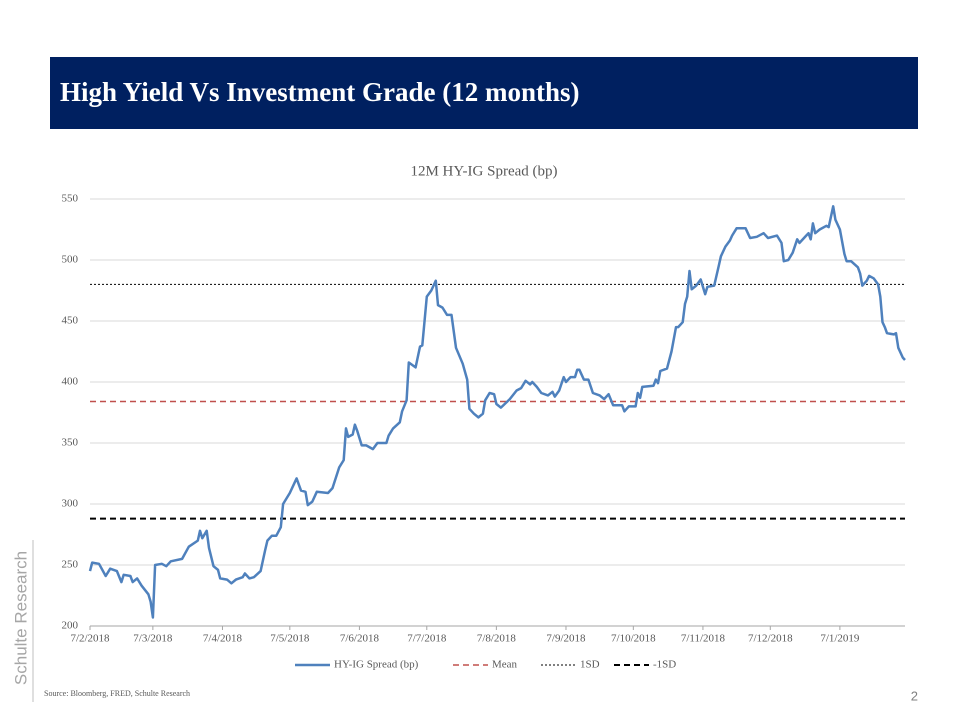 This screenshot has width=960, height=720. What do you see at coordinates (703, 639) in the screenshot?
I see `x-tick-label: 7/11/2018` at bounding box center [703, 639].